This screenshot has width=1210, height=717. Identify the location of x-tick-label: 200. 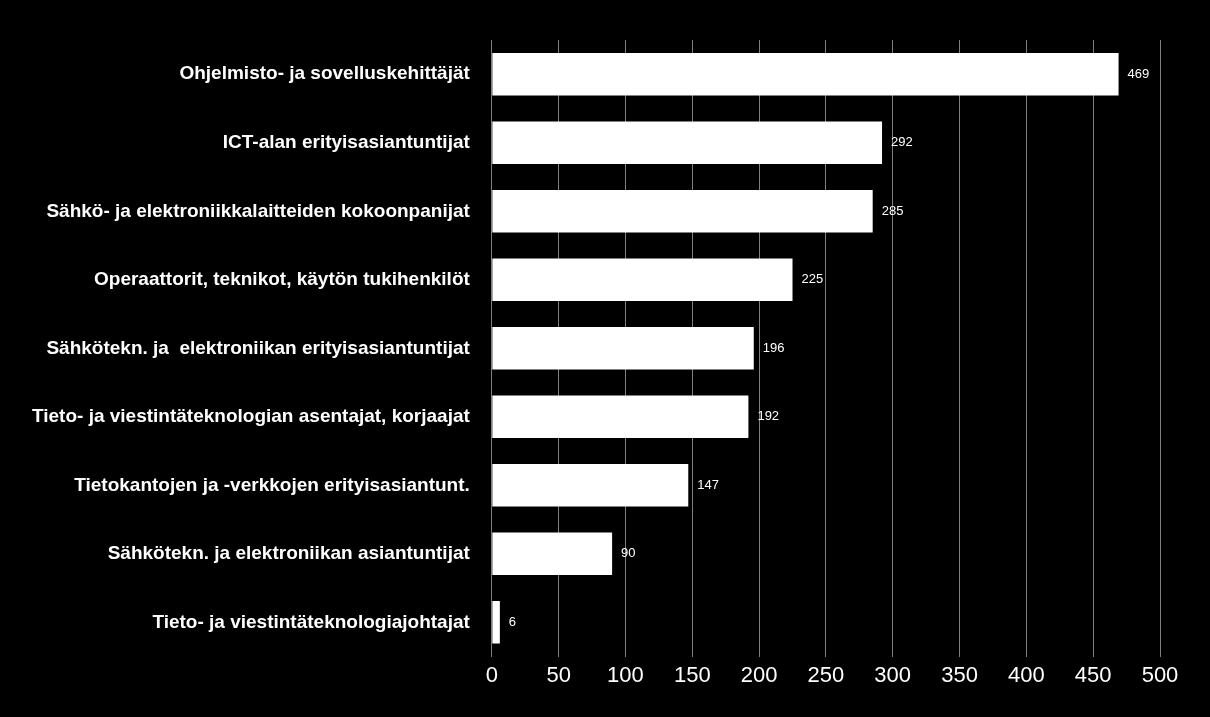
(759, 674).